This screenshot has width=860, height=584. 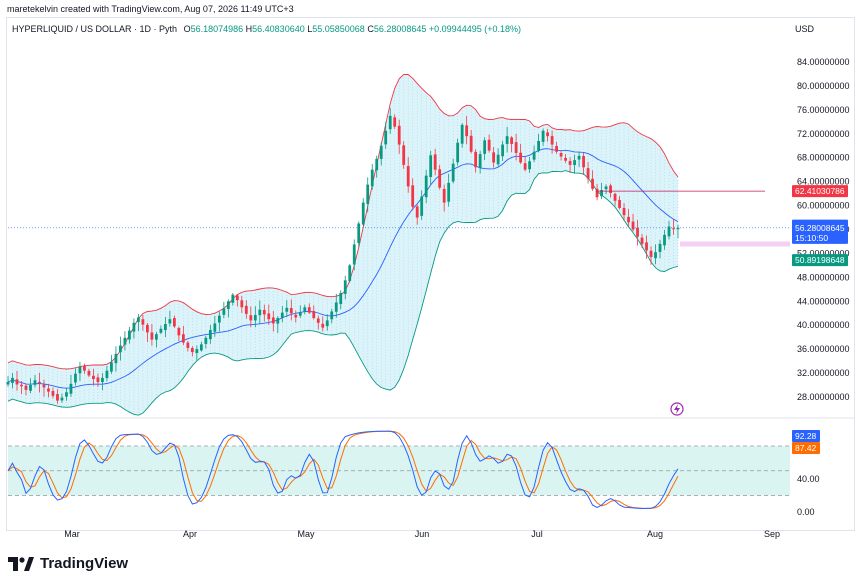 I want to click on osc-tick-label: 40.00, so click(x=808, y=479).